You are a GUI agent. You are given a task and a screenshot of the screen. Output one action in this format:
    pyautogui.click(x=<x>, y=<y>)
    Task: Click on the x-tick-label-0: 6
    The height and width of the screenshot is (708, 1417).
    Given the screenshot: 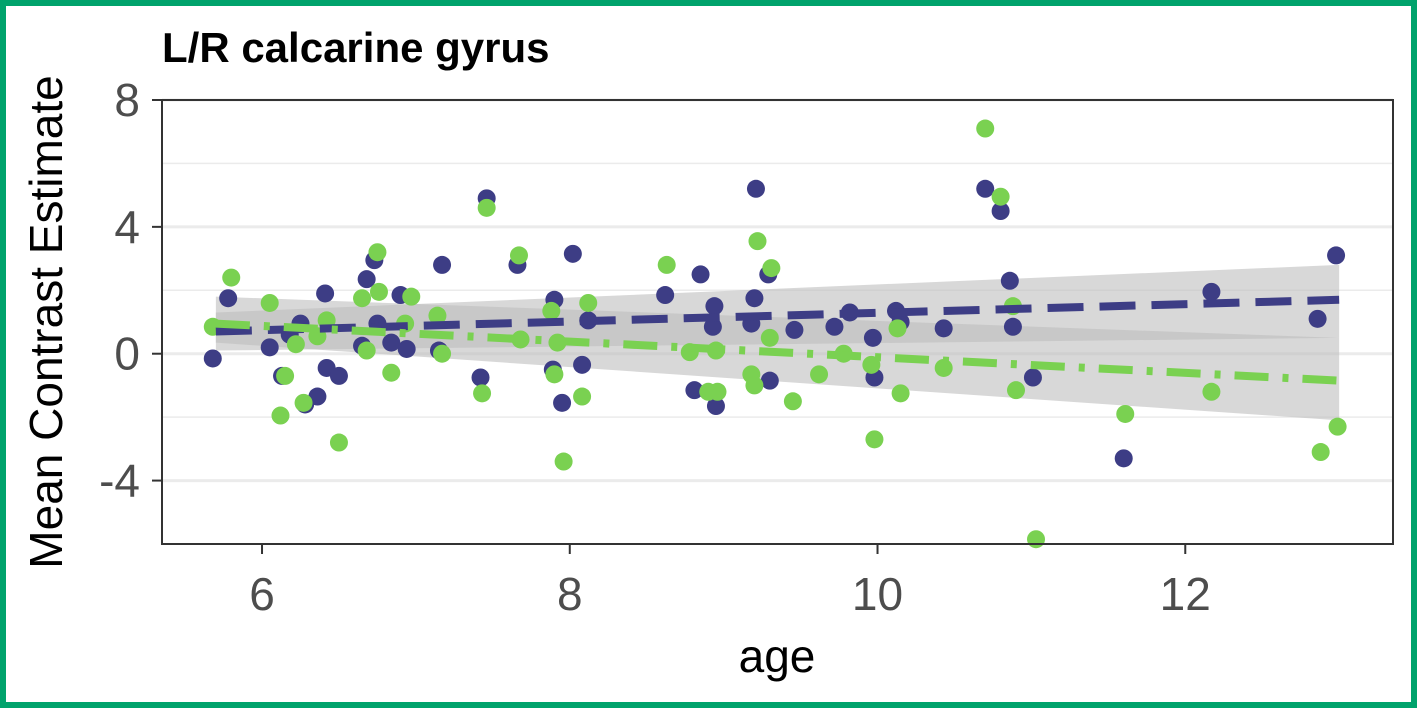 What is the action you would take?
    pyautogui.click(x=262, y=594)
    